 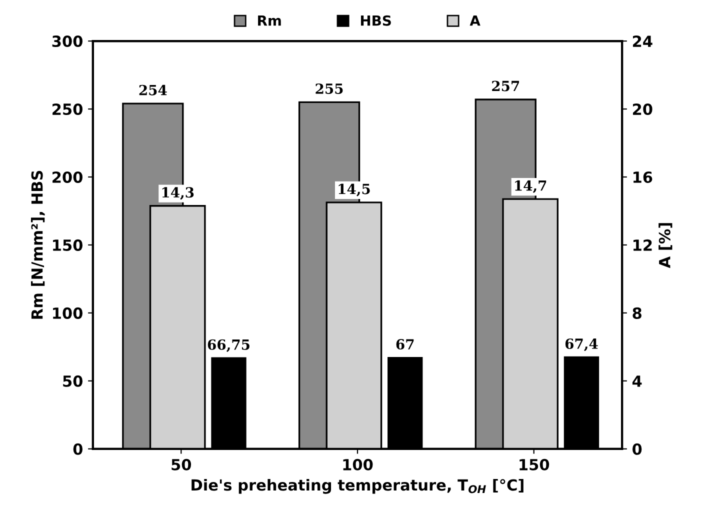 I want to click on legend-label: Rm, so click(x=269, y=21).